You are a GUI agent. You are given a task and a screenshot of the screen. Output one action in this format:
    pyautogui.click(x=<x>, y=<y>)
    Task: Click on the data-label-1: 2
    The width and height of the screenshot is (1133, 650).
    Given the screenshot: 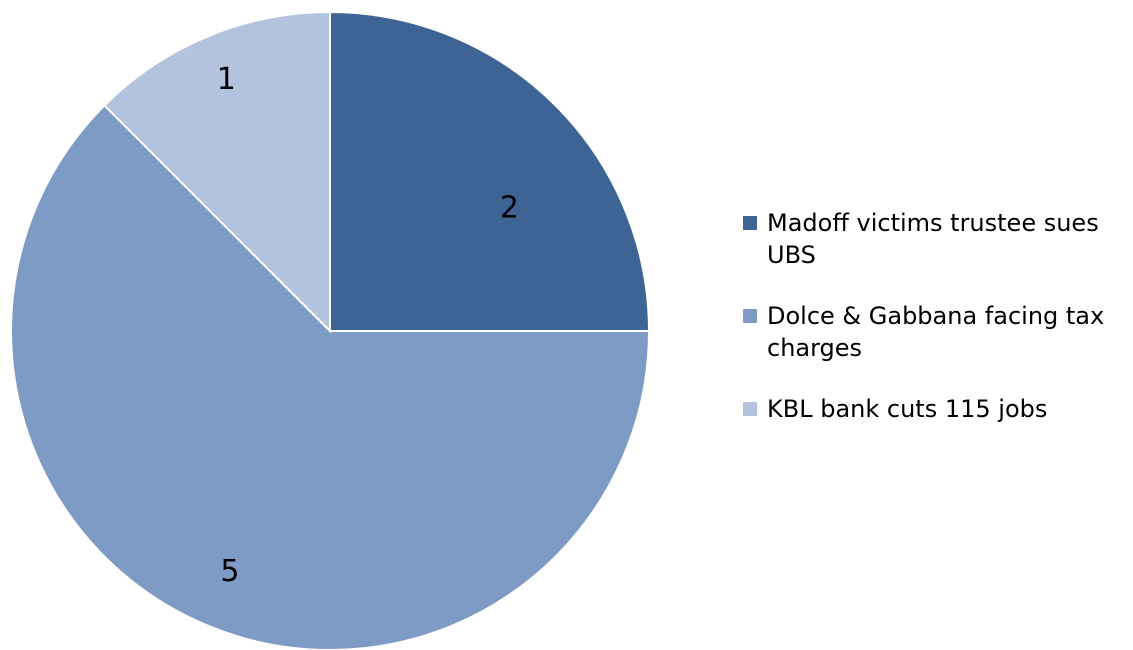 What is the action you would take?
    pyautogui.click(x=509, y=208)
    